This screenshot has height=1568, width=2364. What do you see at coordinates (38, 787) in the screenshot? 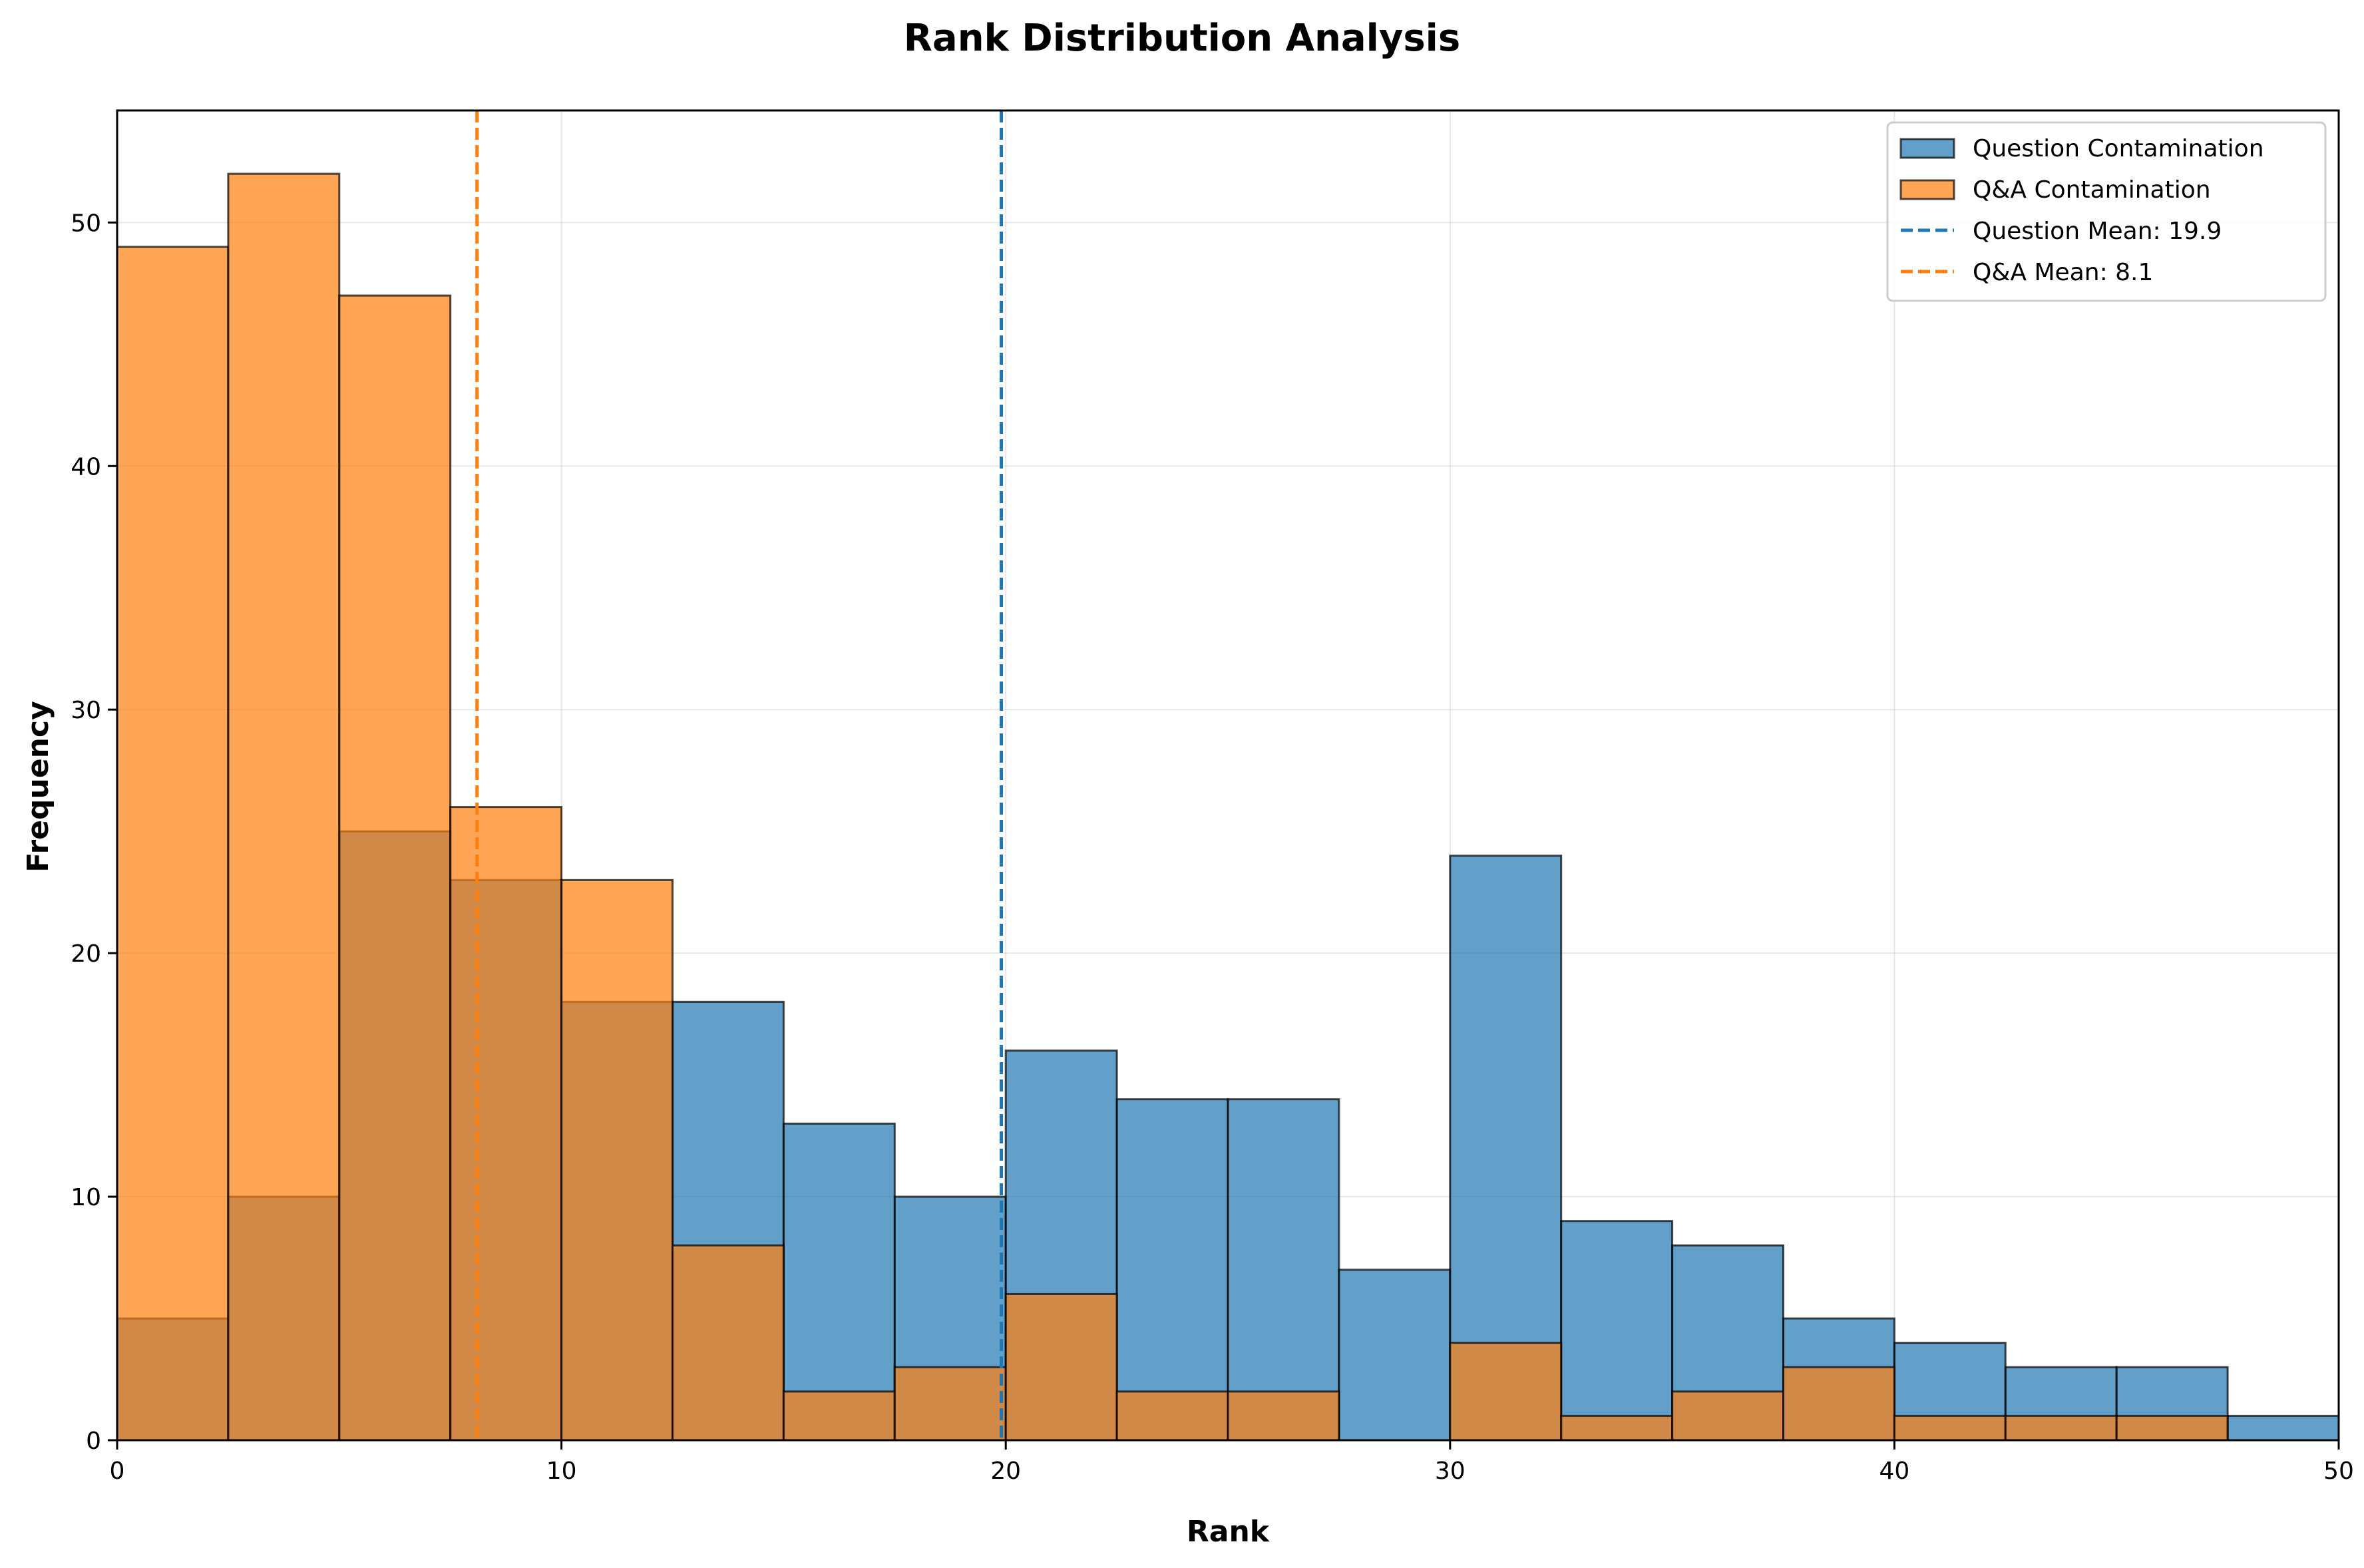
I see `y-axis-label: Frequency` at bounding box center [38, 787].